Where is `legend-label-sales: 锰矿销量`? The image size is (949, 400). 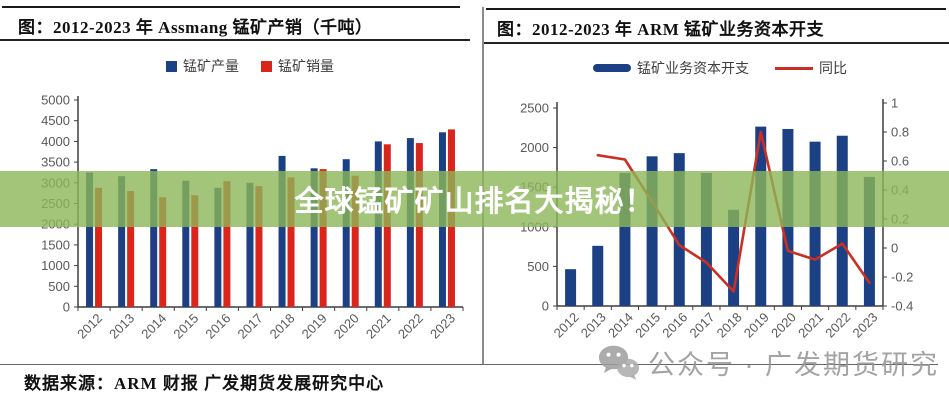
legend-label-sales: 锰矿销量 is located at coordinates (306, 67).